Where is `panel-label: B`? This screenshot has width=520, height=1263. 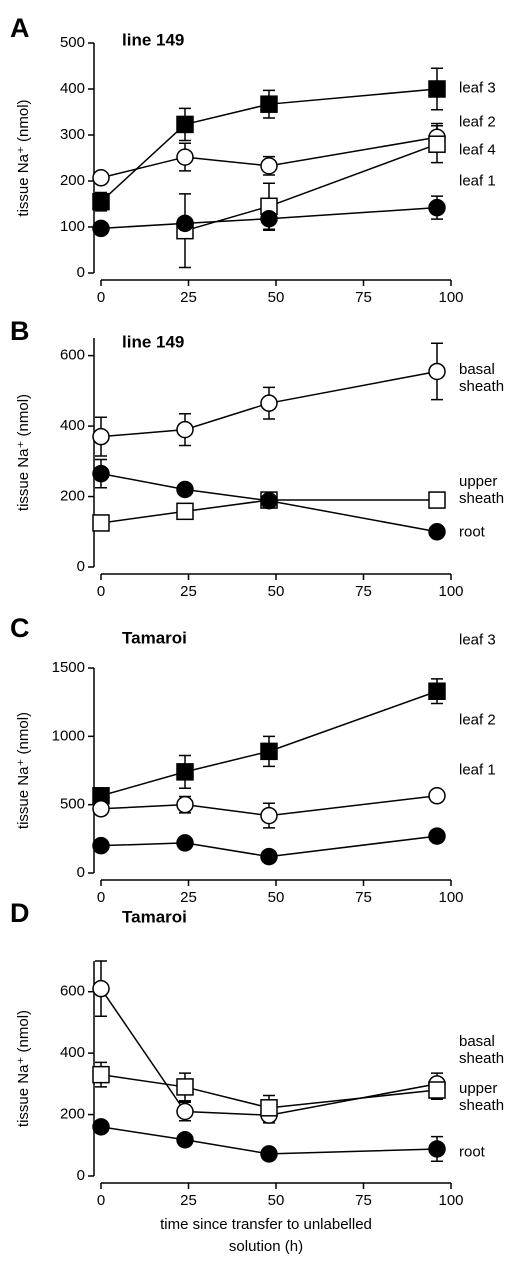
panel-label: B is located at coordinates (20, 331).